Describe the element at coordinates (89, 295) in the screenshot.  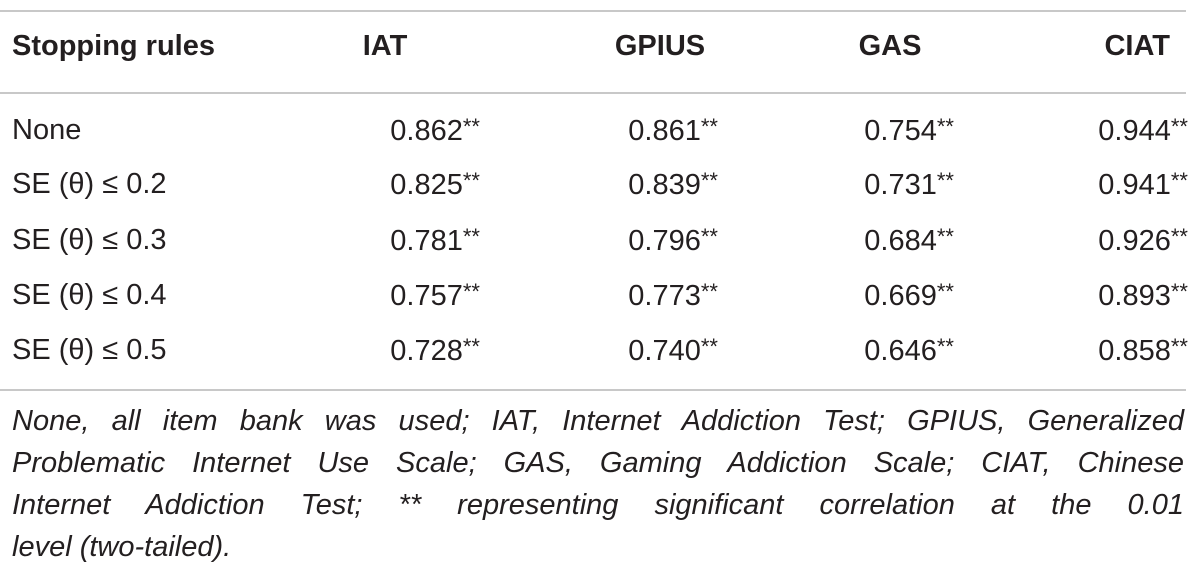
I see `stopping-rule-cell: SE (θ) ≤ 0.4` at that location.